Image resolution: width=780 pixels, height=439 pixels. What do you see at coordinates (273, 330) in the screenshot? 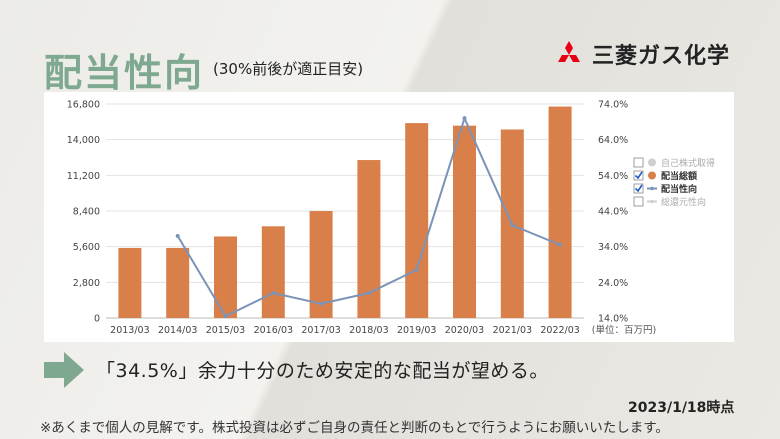
I see `x-tick-label: 2016/03` at bounding box center [273, 330].